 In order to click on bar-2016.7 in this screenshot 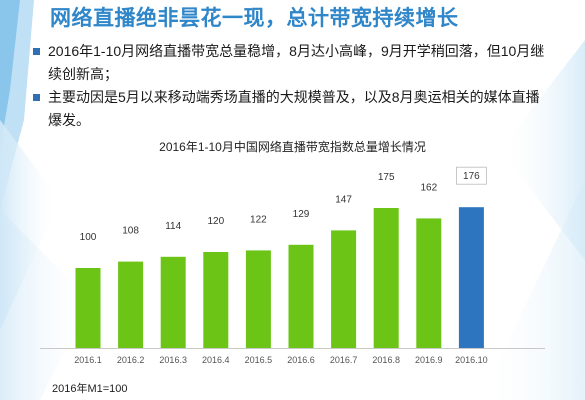, I will do `click(344, 289)`.